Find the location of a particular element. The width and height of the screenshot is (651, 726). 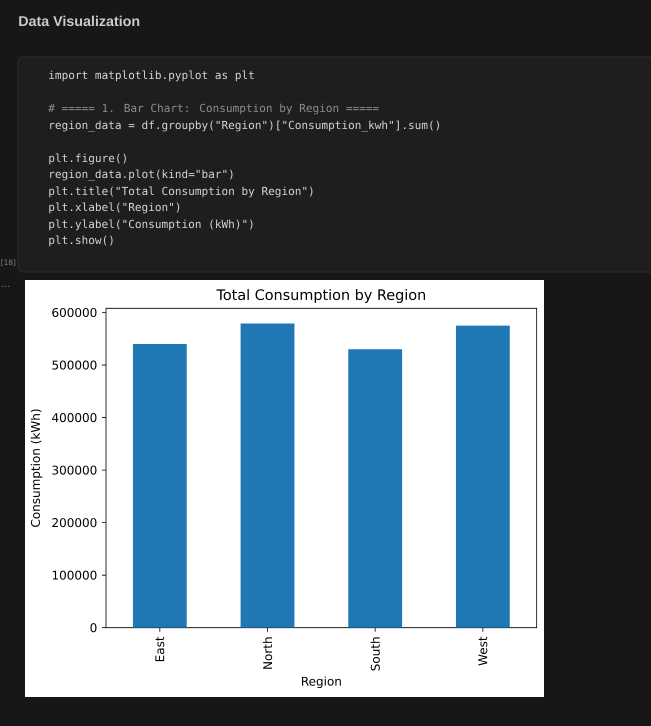

text: # ===== 1. Bar Chart: Consumption by Region ===== is located at coordinates (213, 109).